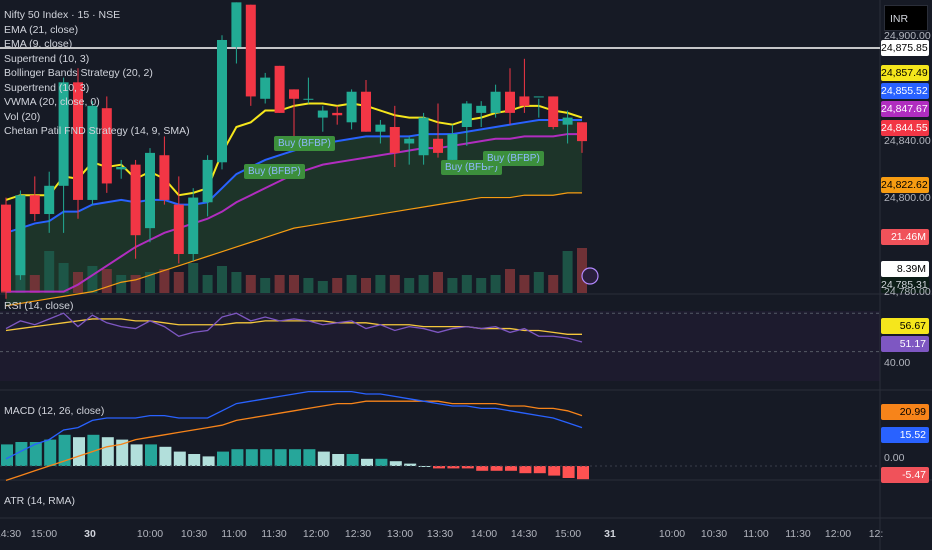 This screenshot has height=550, width=932. What do you see at coordinates (906, 18) in the screenshot?
I see `currency-selector: INR` at bounding box center [906, 18].